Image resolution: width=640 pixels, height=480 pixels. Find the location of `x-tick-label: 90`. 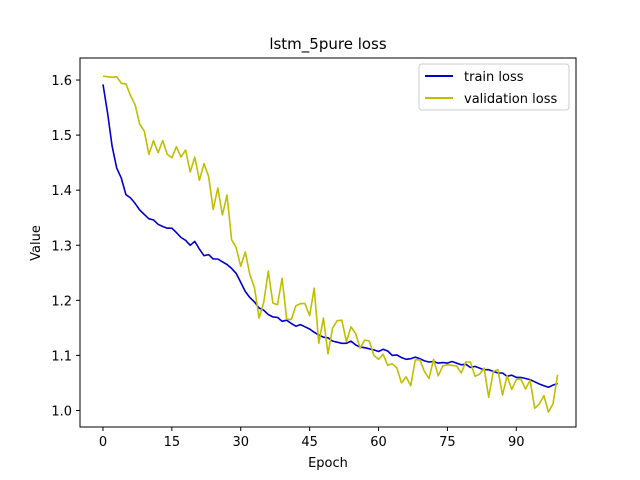

x-tick-label: 90 is located at coordinates (516, 442).